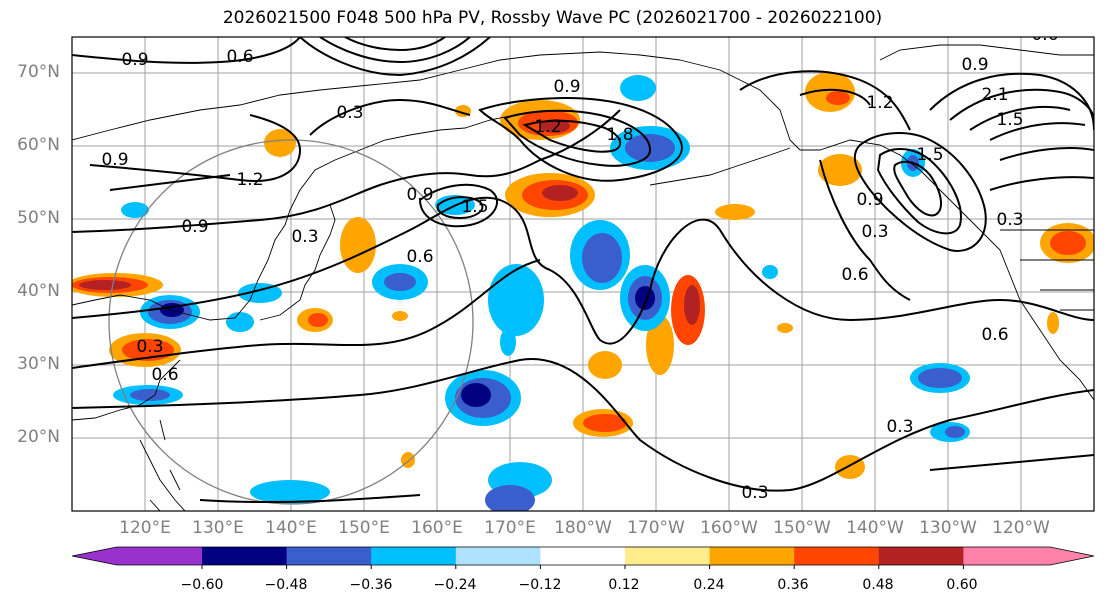  I want to click on lon-label-140e: 140°E, so click(291, 528).